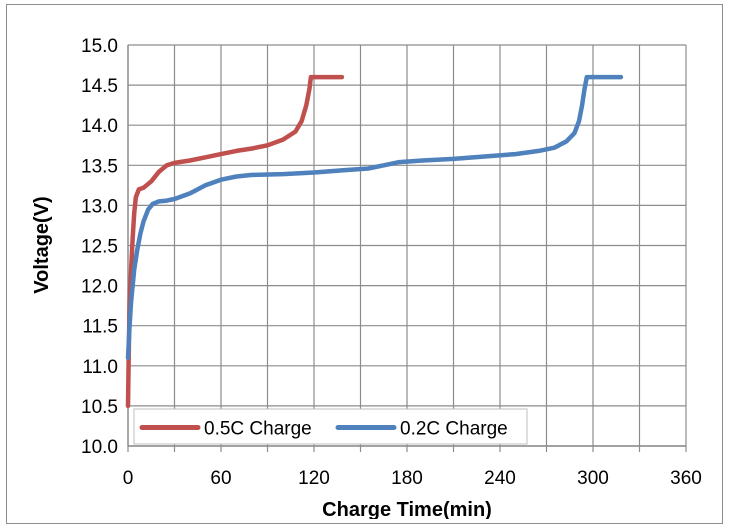 The image size is (731, 524). I want to click on x-axis-title: Charge Time(min), so click(407, 509).